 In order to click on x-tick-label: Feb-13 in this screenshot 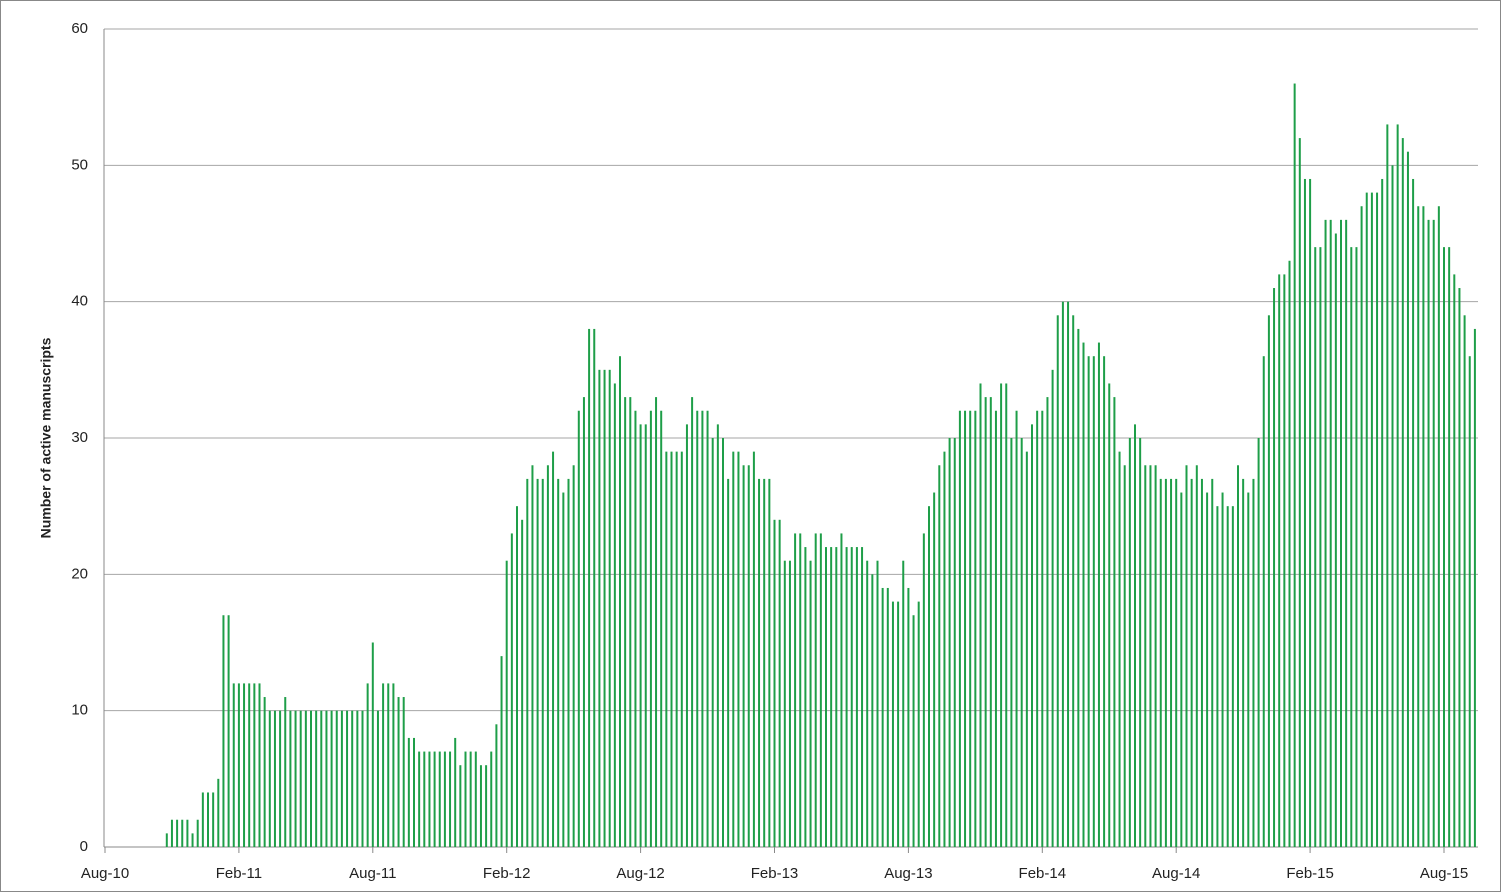, I will do `click(775, 873)`.